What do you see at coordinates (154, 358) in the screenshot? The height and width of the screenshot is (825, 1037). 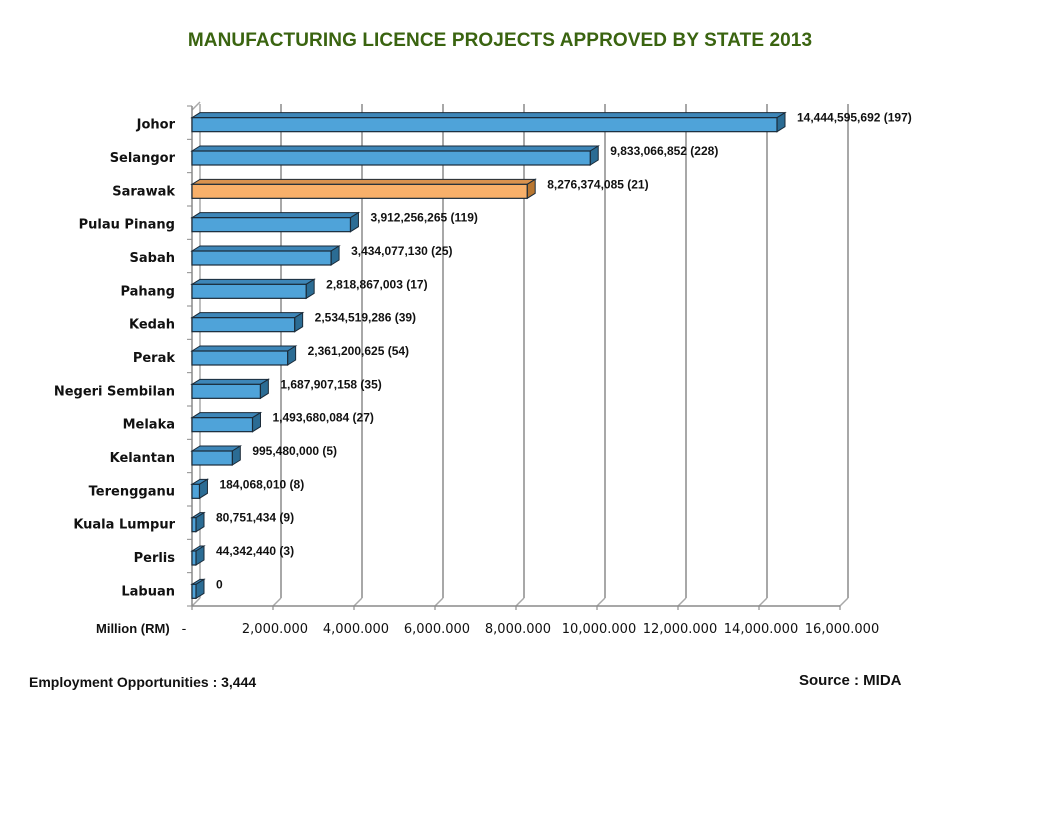 I see `category-label: Perak` at bounding box center [154, 358].